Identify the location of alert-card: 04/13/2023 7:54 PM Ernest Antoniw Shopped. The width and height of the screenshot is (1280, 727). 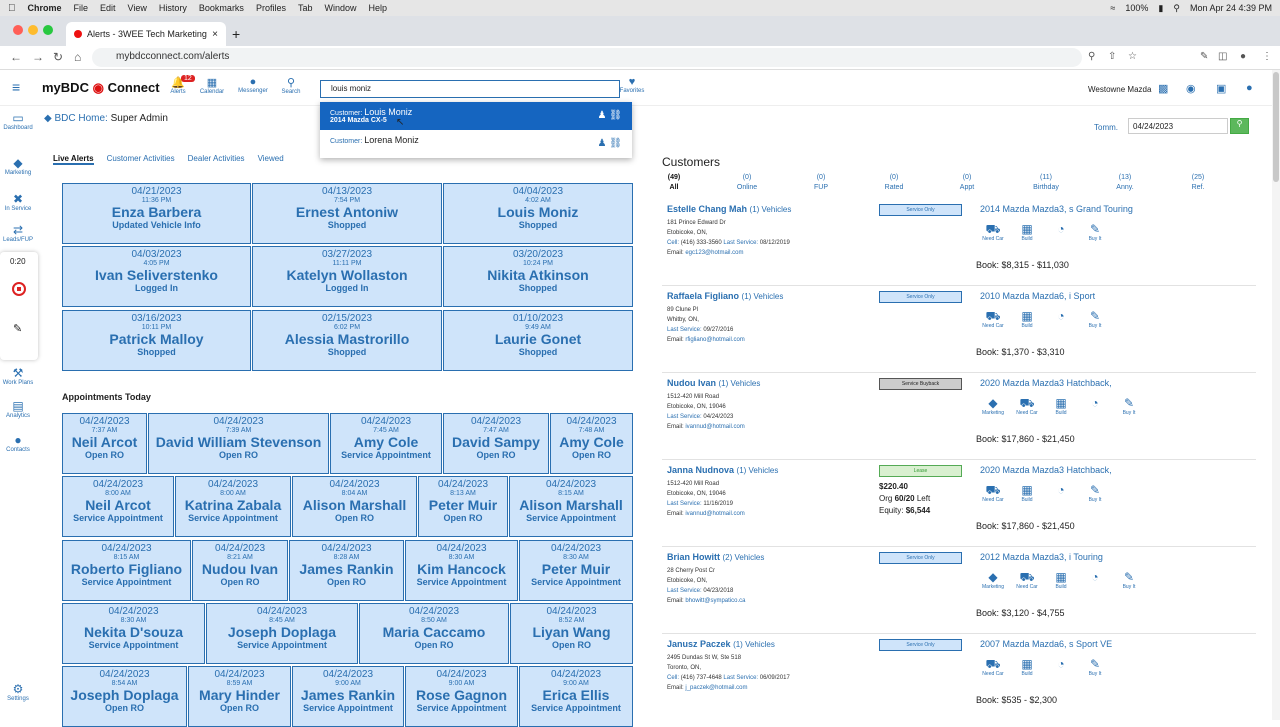
(347, 213).